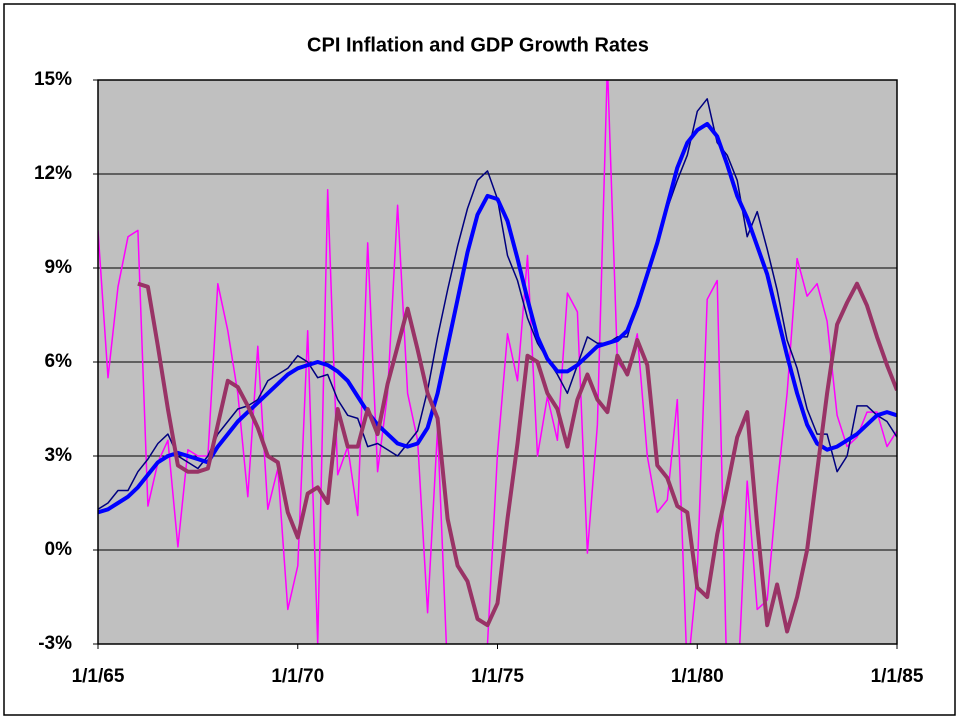 The height and width of the screenshot is (719, 959). Describe the element at coordinates (697, 676) in the screenshot. I see `x-tick-label: 1/1/80` at that location.